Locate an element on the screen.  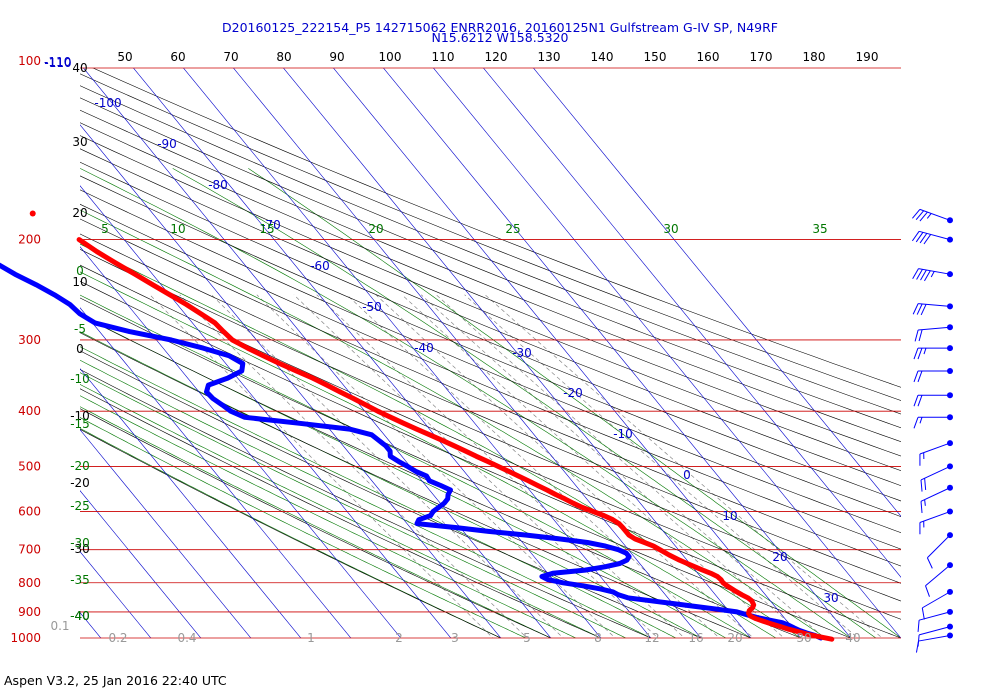
isotherm-top-label: 170 is located at coordinates (761, 57).